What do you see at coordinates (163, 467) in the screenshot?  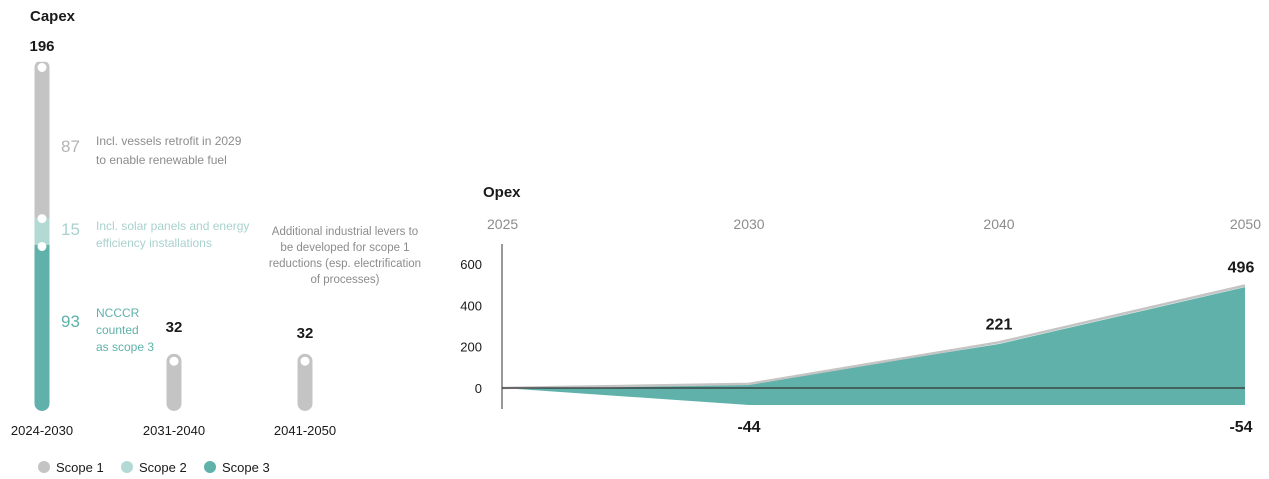 I see `legend-label: Scope 2` at bounding box center [163, 467].